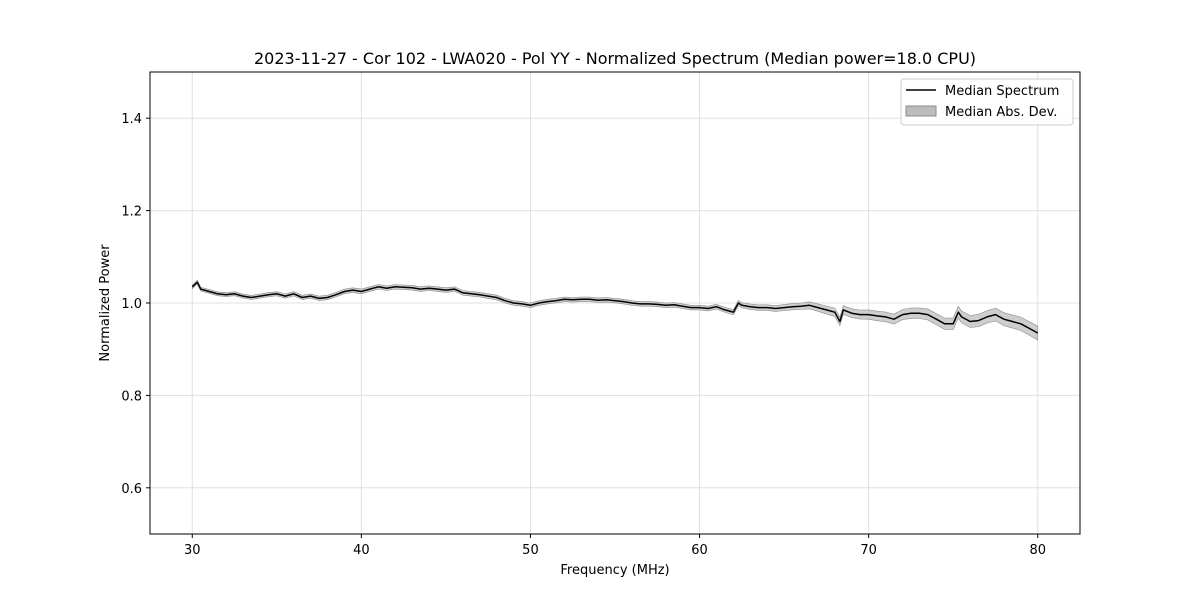 This screenshot has width=1200, height=600. I want to click on y-tick-label: 1.2, so click(131, 212).